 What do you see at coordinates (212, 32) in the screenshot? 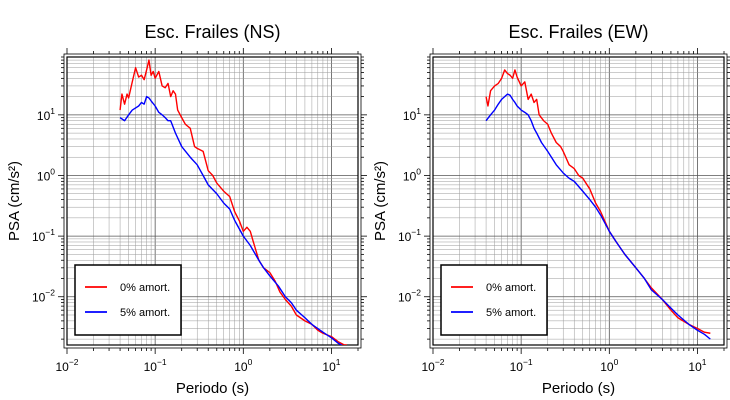
I see `chart-title: Esc. Frailes (NS)` at bounding box center [212, 32].